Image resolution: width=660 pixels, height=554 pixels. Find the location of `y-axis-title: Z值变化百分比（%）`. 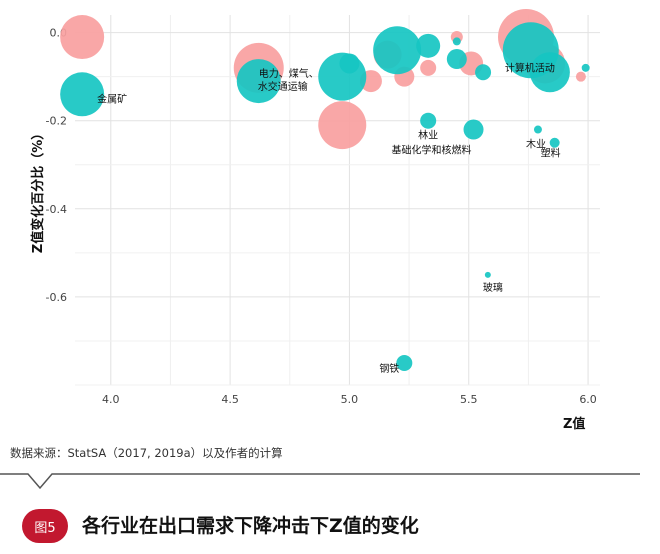

y-axis-title: Z值变化百分比（%） is located at coordinates (38, 190).